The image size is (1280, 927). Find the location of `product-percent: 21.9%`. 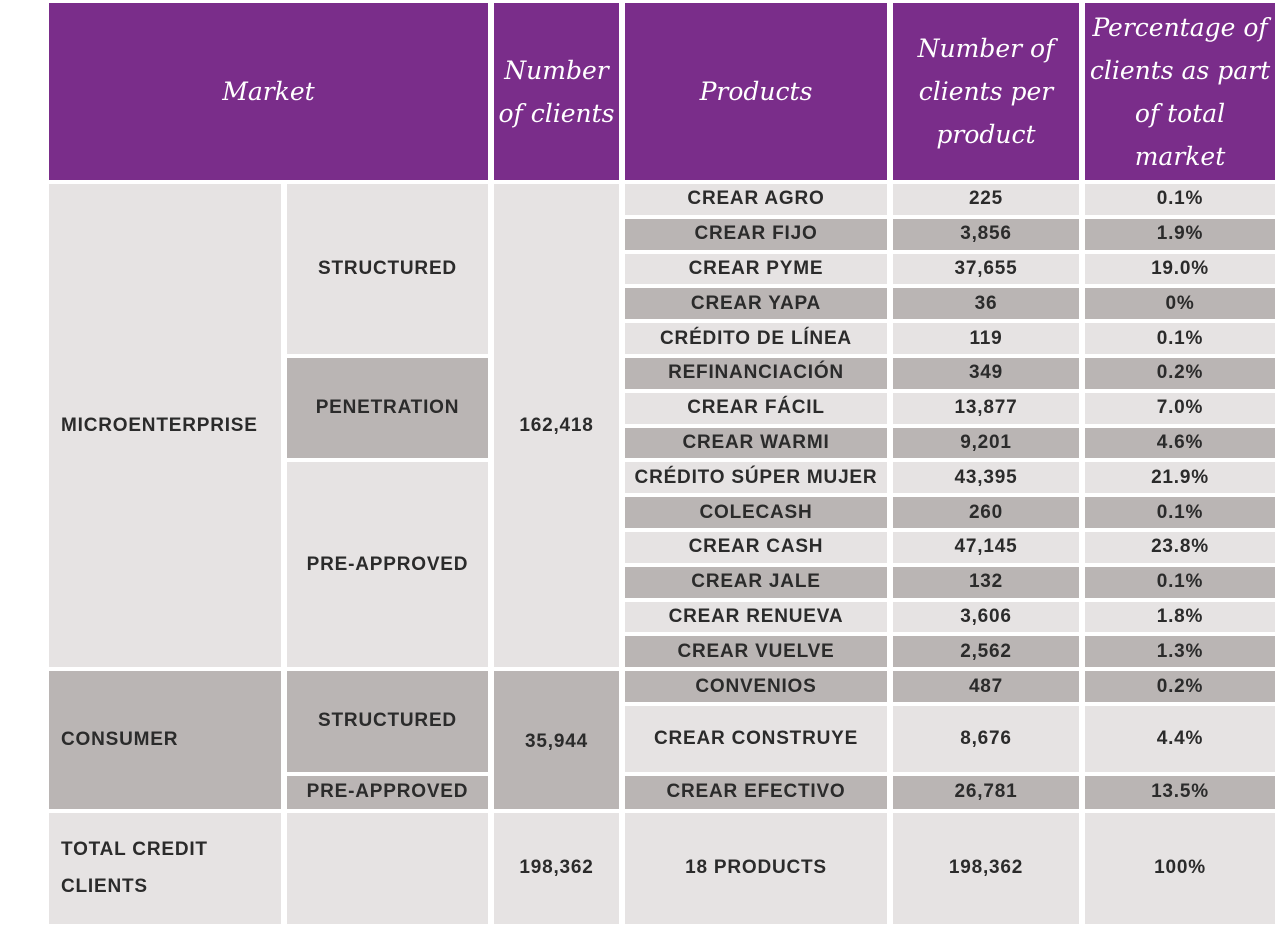

product-percent: 21.9% is located at coordinates (1180, 478).